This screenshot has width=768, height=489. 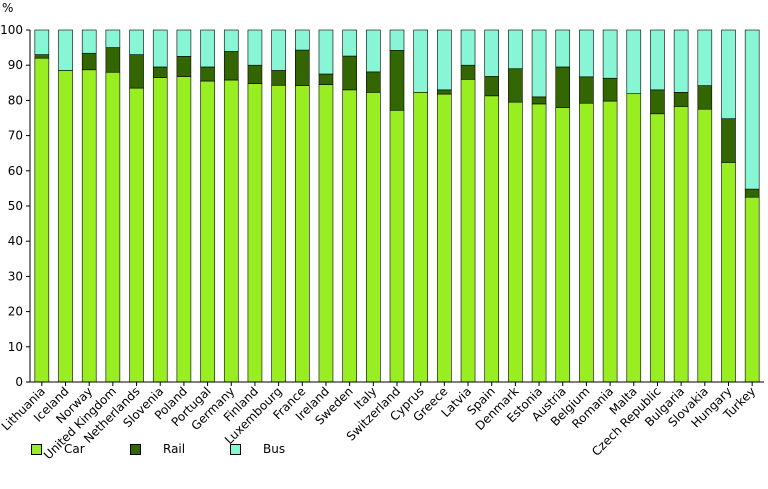 I want to click on y-tick-label: 100, so click(x=11, y=30).